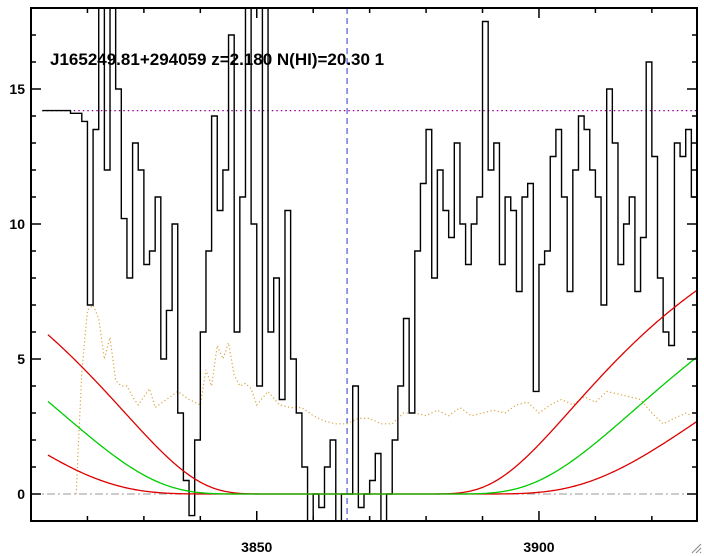 This screenshot has height=556, width=704. What do you see at coordinates (538, 547) in the screenshot?
I see `x-tick-label: 3900` at bounding box center [538, 547].